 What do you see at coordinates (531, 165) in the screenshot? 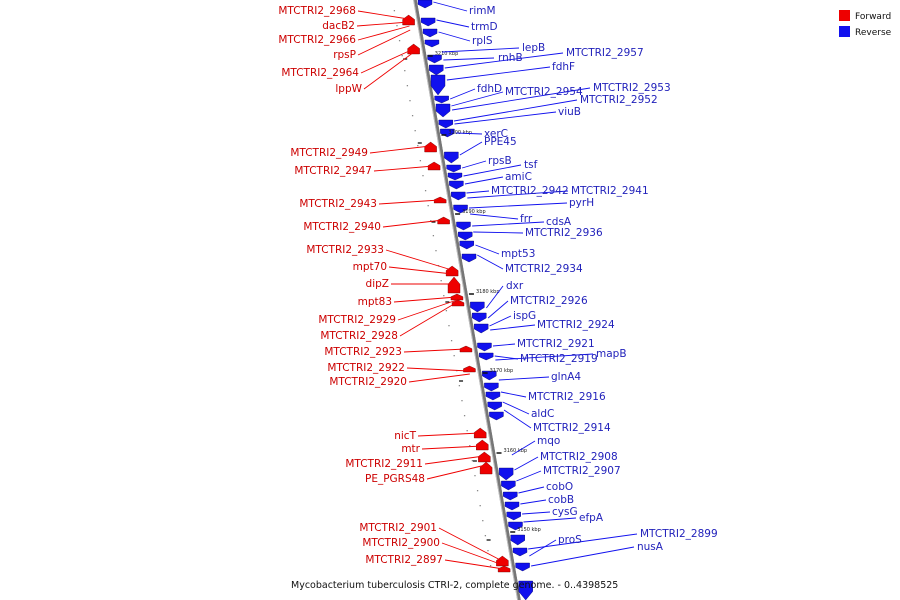
I see `reverse-gene-label: tsf` at bounding box center [531, 165].